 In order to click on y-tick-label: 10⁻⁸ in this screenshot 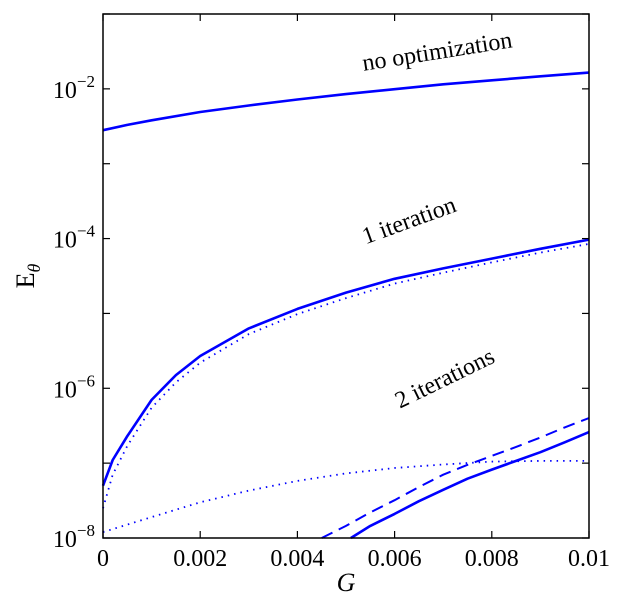, I will do `click(74, 537)`.